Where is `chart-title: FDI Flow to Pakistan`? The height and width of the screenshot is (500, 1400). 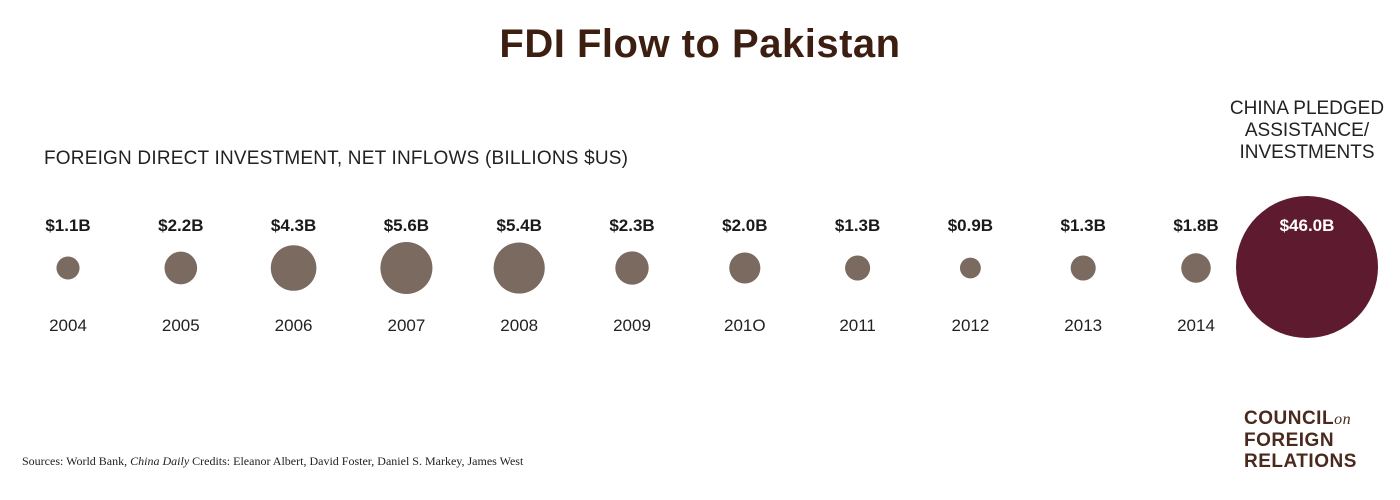
chart-title: FDI Flow to Pakistan is located at coordinates (700, 44).